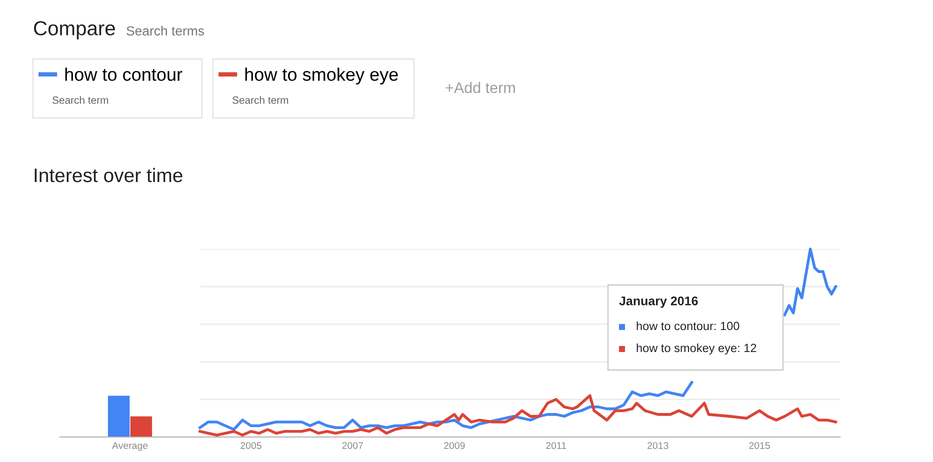  Describe the element at coordinates (759, 445) in the screenshot. I see `x-tick-label: 2015` at that location.